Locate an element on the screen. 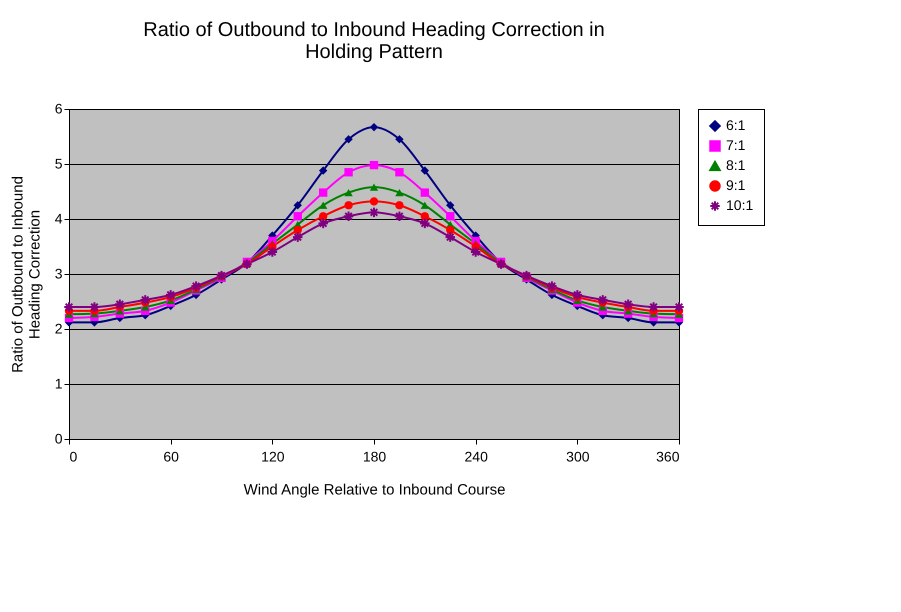 The width and height of the screenshot is (901, 612). x-tick-label: 120 is located at coordinates (273, 456).